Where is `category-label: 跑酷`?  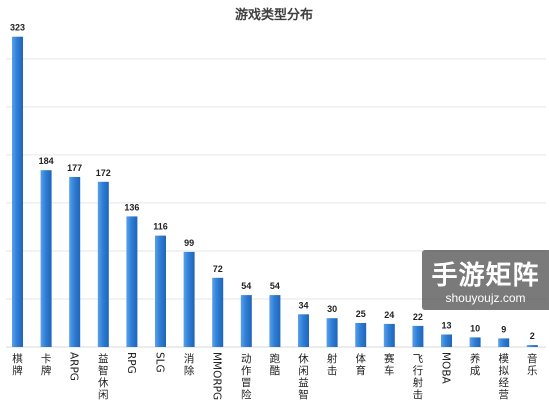 category-label: 跑酷 is located at coordinates (275, 364).